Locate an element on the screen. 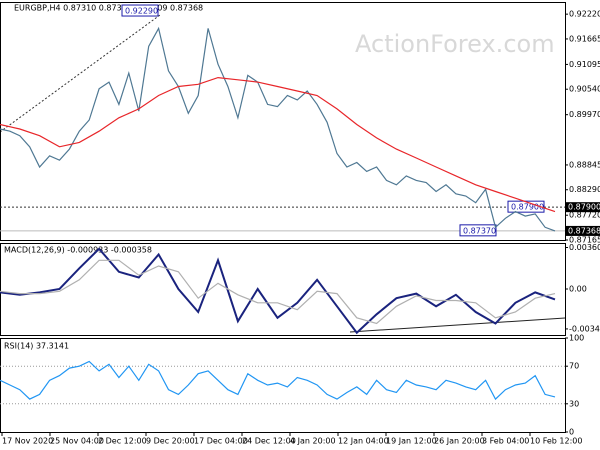 The height and width of the screenshot is (450, 600). x-tick-label: 10 Feb 12:00 is located at coordinates (556, 441).